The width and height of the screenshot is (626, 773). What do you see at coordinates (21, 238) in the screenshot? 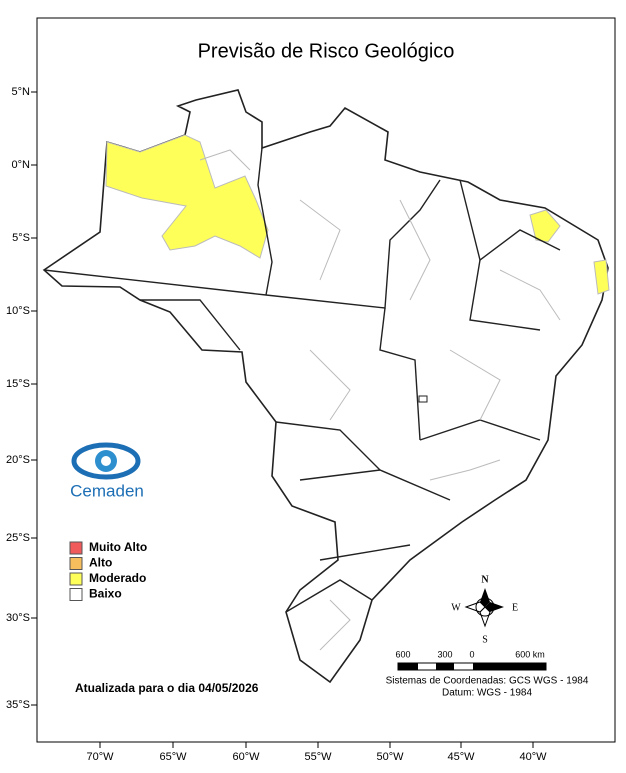
I see `latitude-label: 5°S` at bounding box center [21, 238].